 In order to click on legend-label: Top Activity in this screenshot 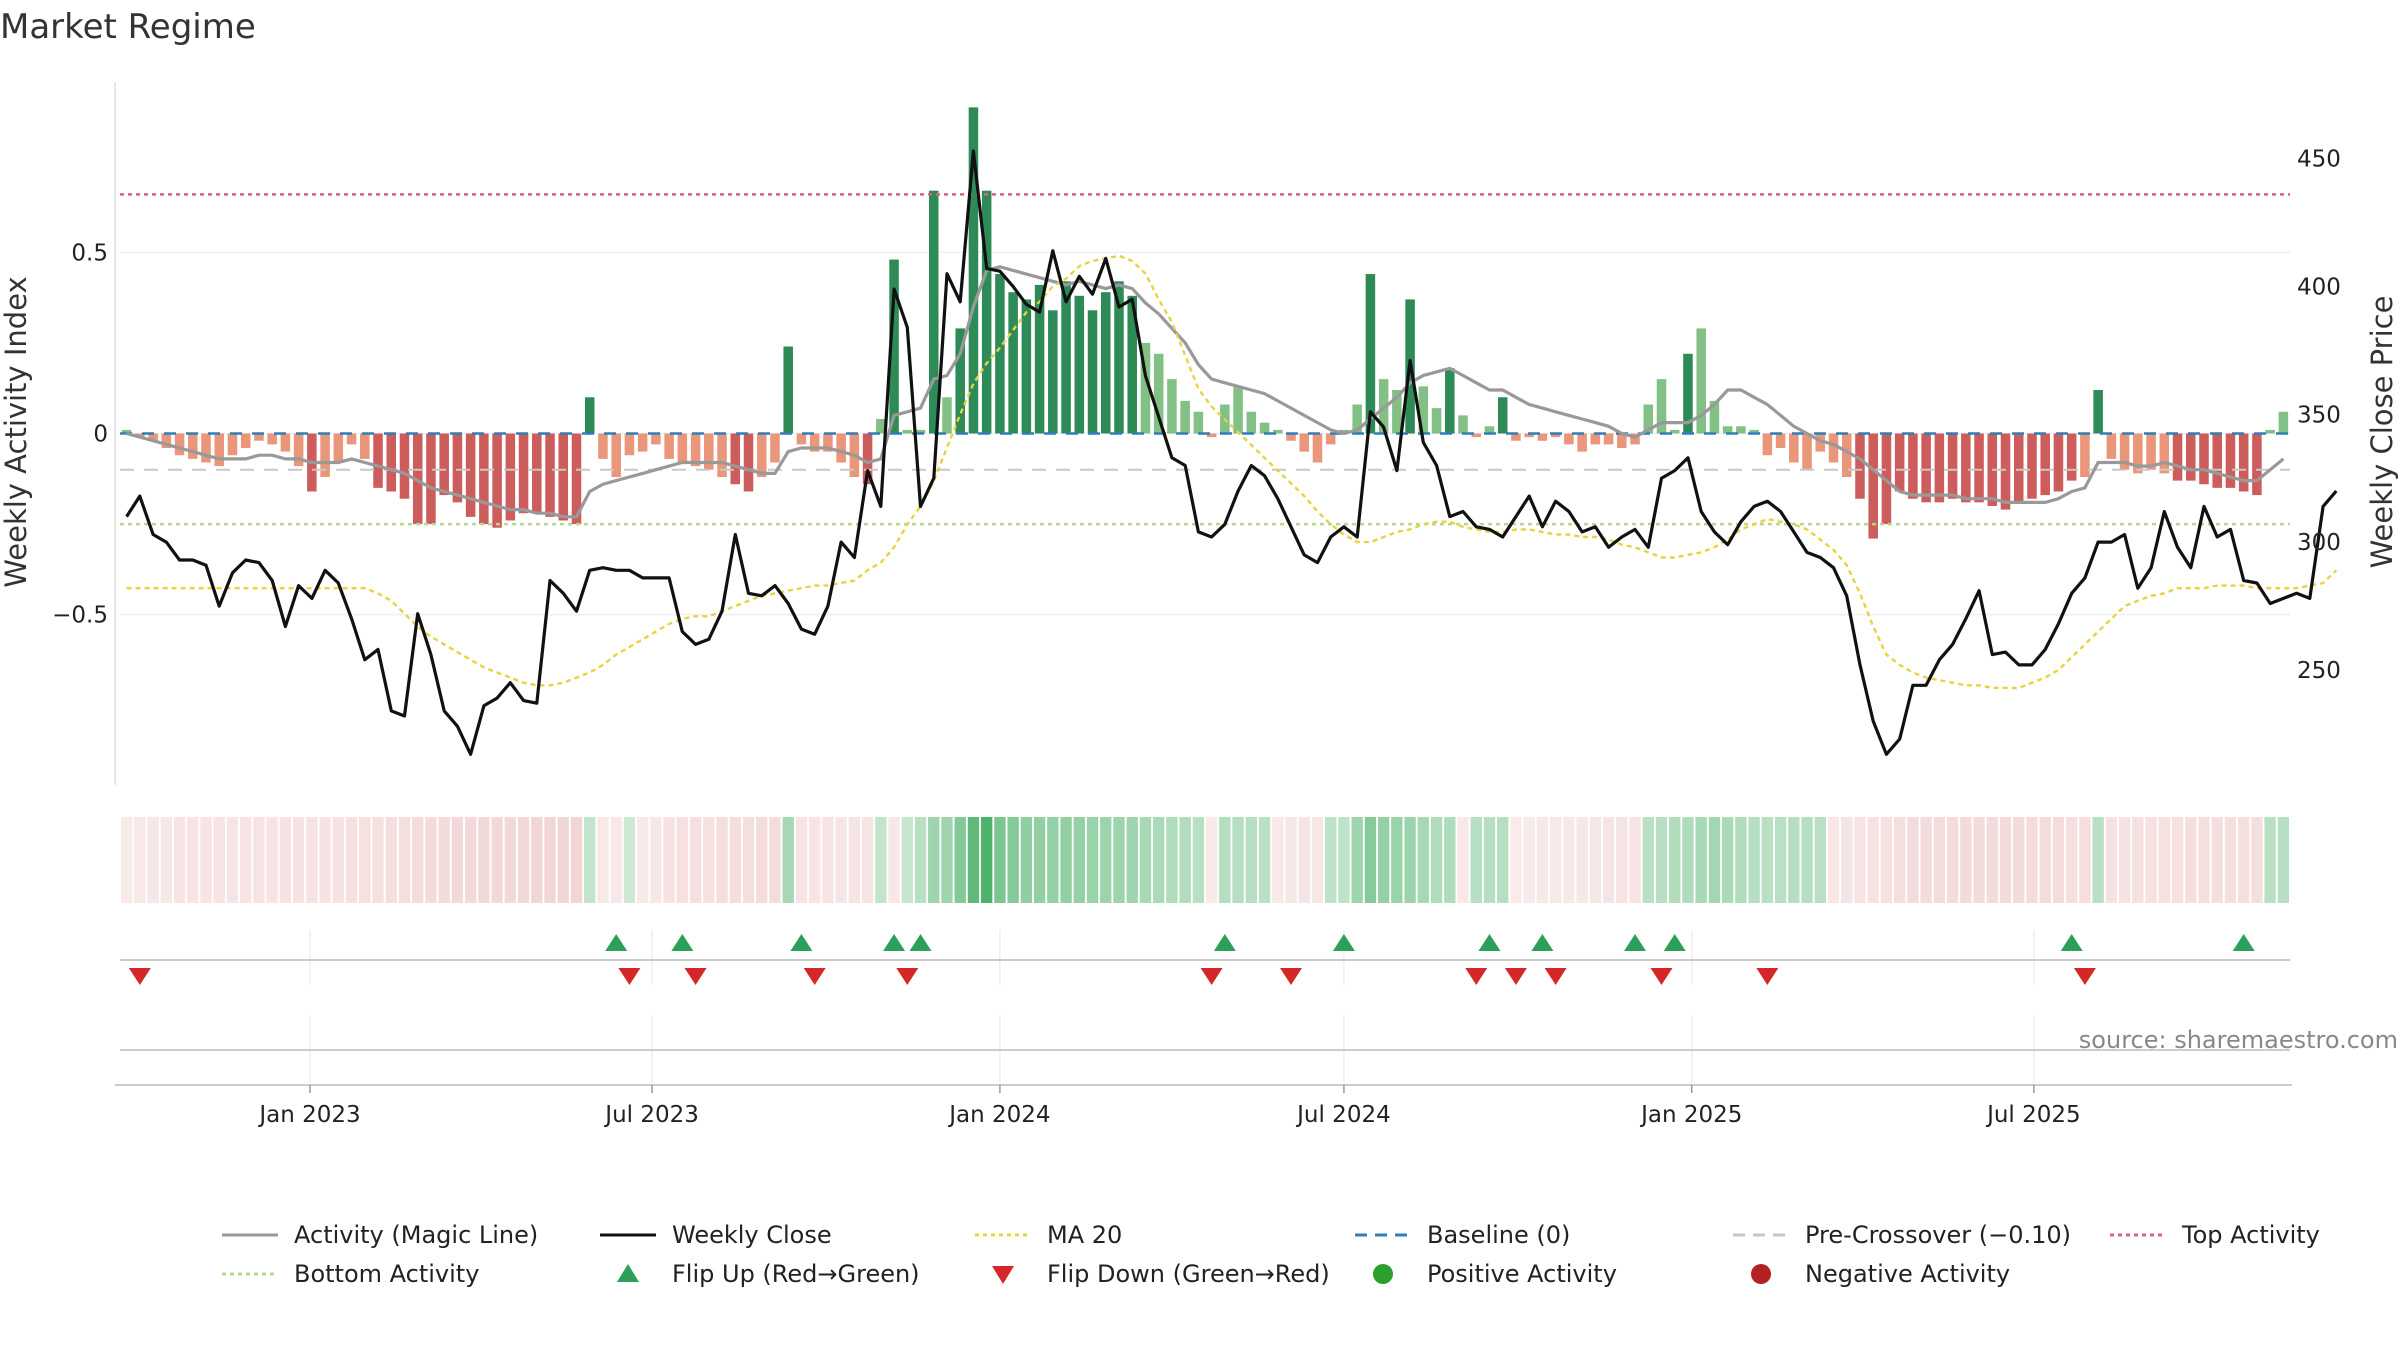, I will do `click(2250, 1235)`.